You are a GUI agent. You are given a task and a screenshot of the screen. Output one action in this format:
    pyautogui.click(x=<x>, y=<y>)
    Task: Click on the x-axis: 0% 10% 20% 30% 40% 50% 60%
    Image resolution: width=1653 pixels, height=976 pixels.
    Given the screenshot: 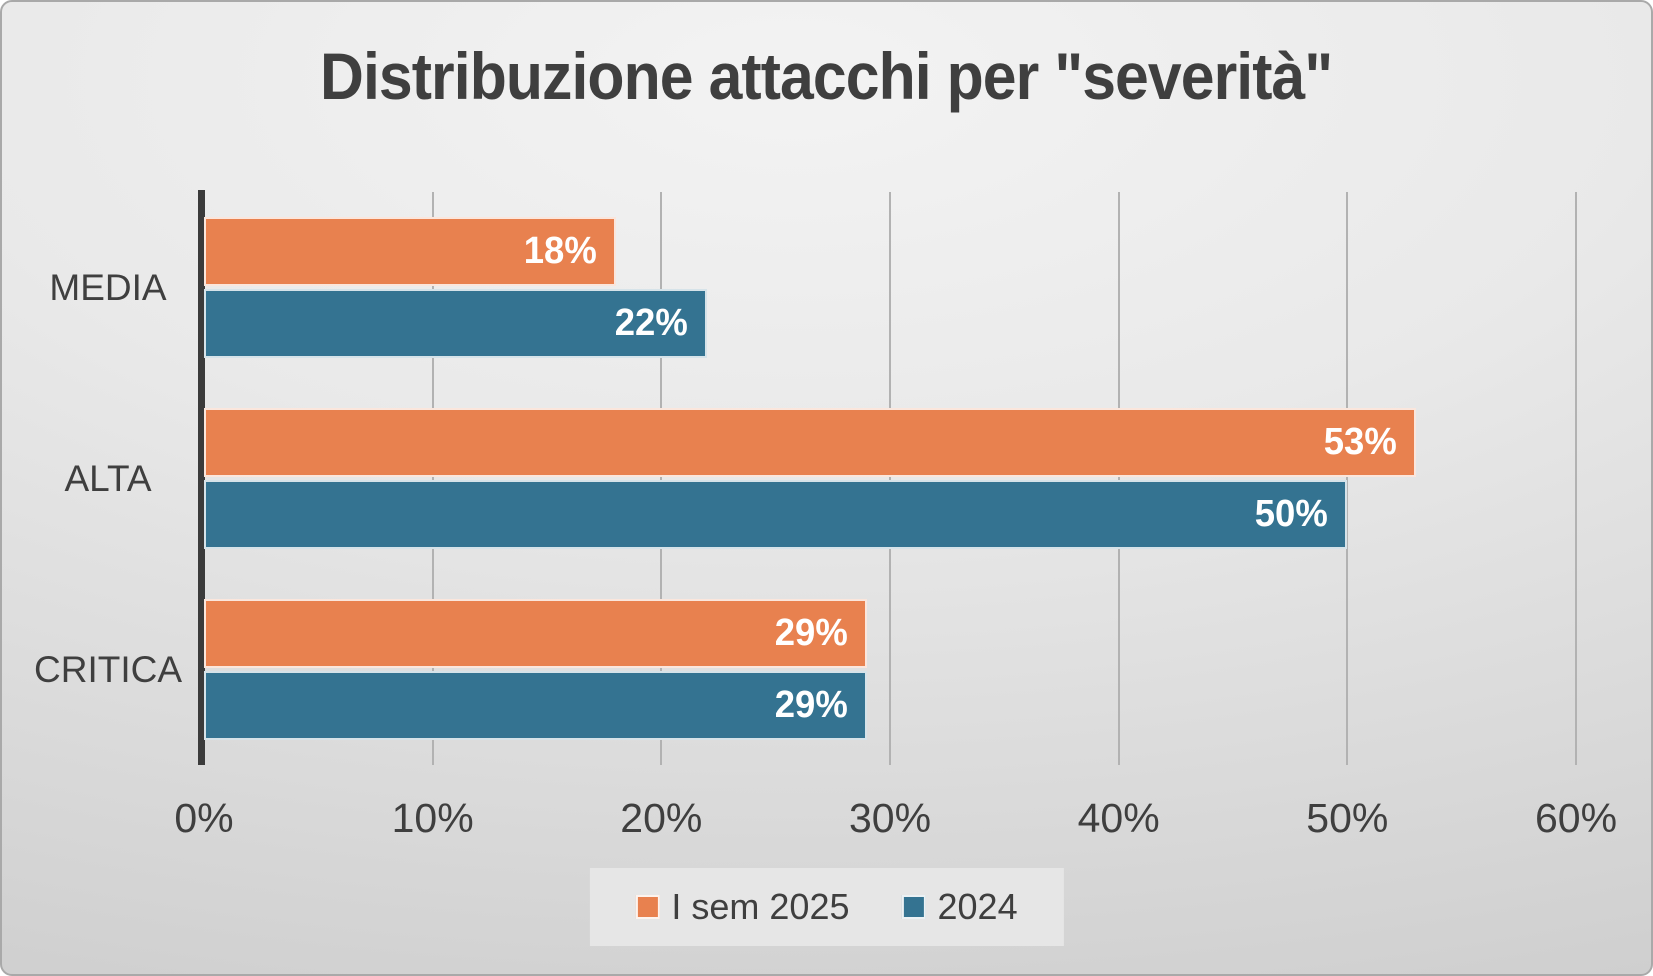 What is the action you would take?
    pyautogui.click(x=895, y=821)
    